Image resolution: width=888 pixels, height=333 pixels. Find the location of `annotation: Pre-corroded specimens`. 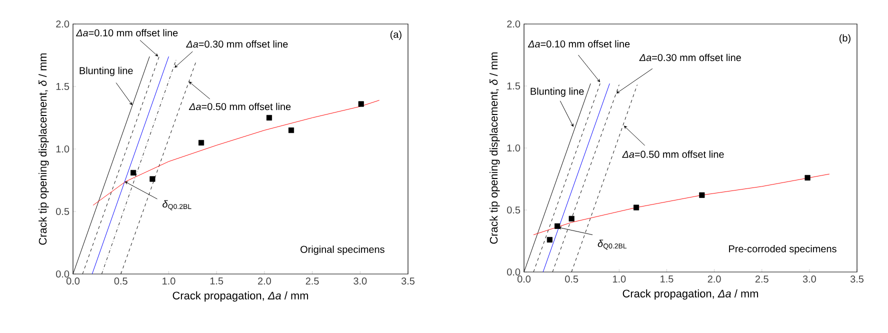

annotation: Pre-corroded specimens is located at coordinates (782, 249).